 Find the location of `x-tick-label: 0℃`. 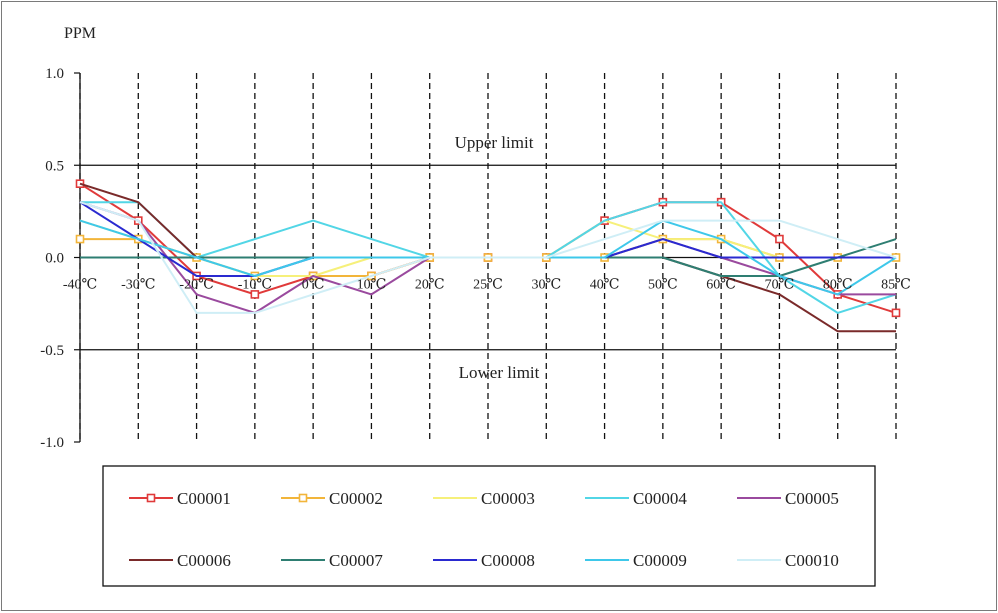

x-tick-label: 0℃ is located at coordinates (313, 285).